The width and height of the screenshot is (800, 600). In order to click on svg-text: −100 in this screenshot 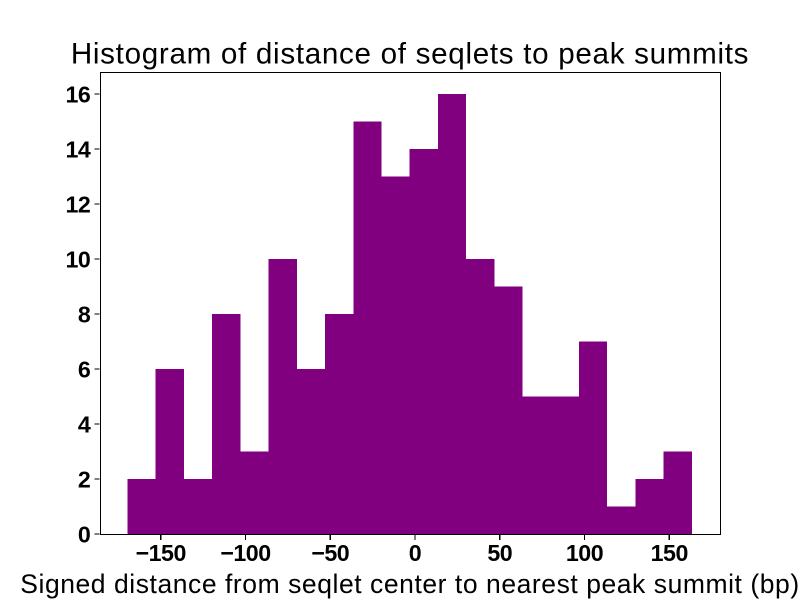, I will do `click(245, 553)`.